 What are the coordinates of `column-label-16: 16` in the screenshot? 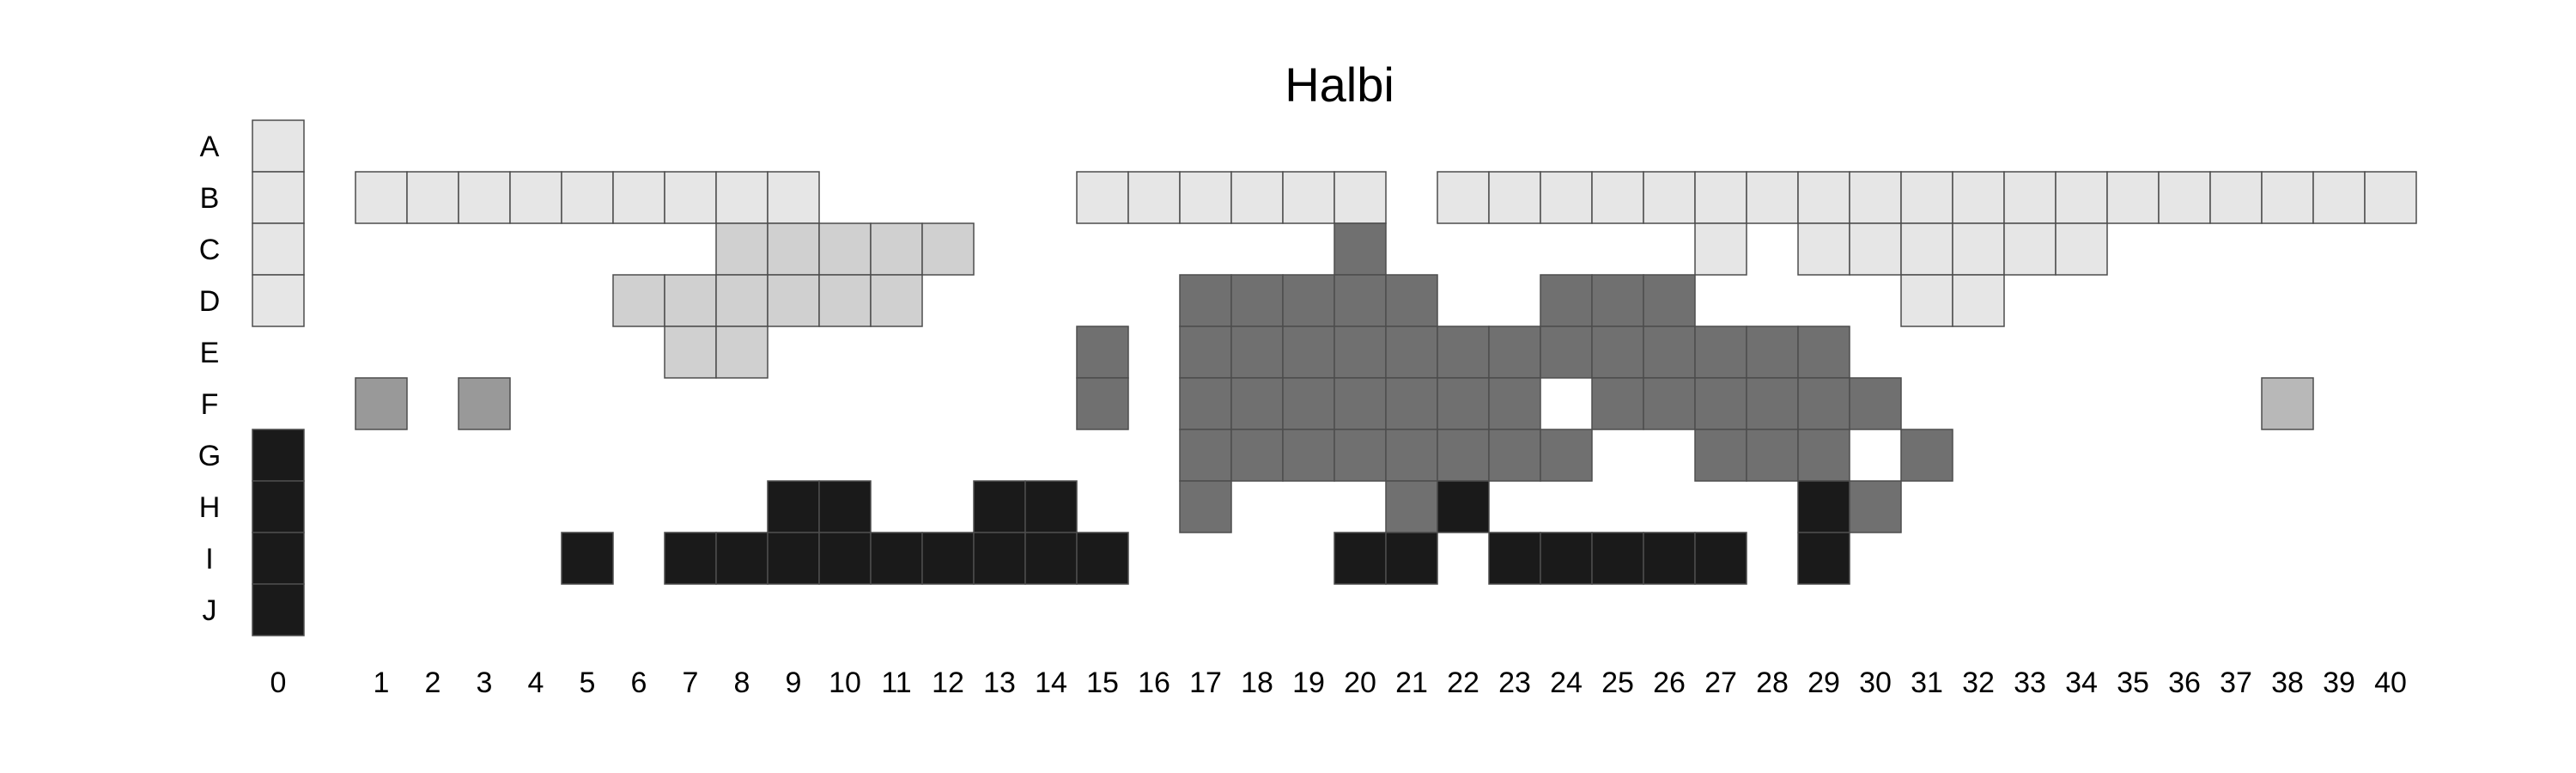 It's located at (1154, 682).